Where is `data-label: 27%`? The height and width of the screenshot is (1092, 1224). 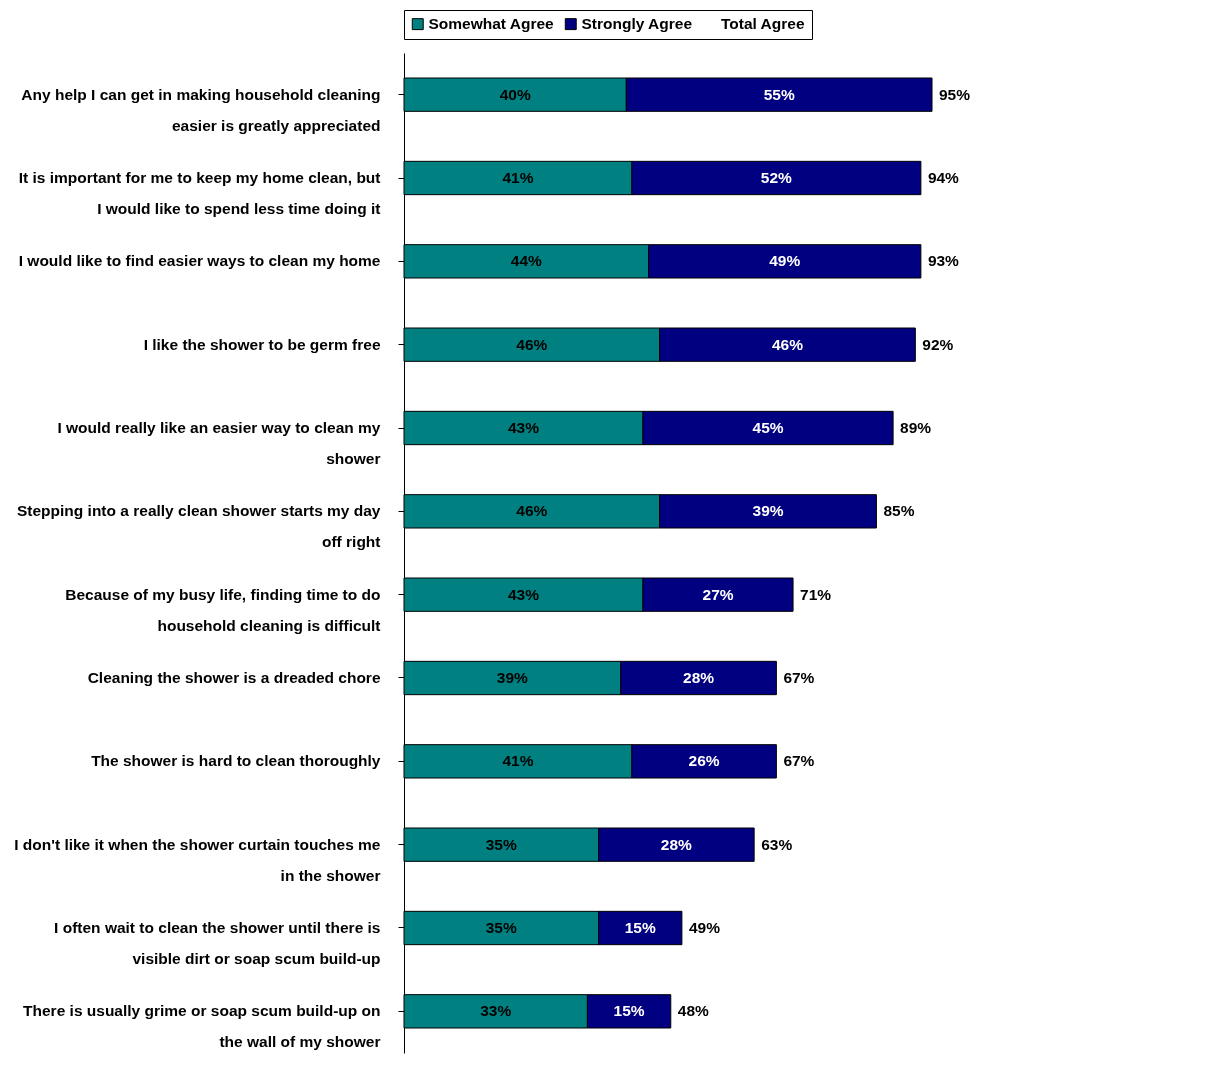 data-label: 27% is located at coordinates (718, 594).